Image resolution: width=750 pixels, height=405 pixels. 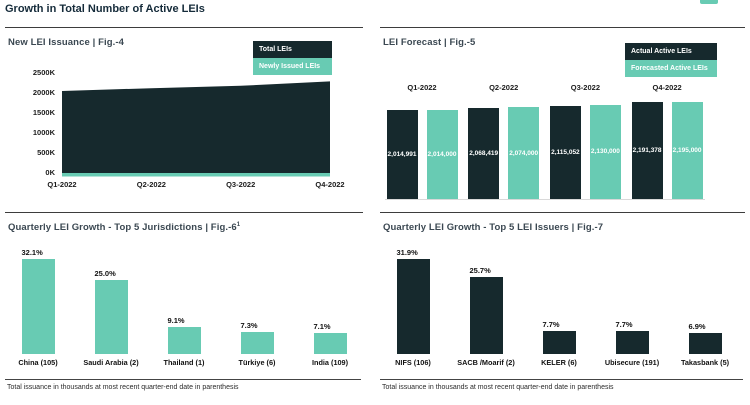 I want to click on x-tick-label: Q1-2022, so click(x=62, y=184).